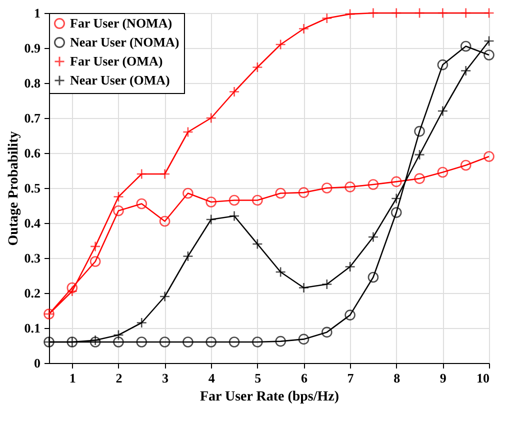 The width and height of the screenshot is (532, 426). I want to click on x-tick-label: 8, so click(397, 378).